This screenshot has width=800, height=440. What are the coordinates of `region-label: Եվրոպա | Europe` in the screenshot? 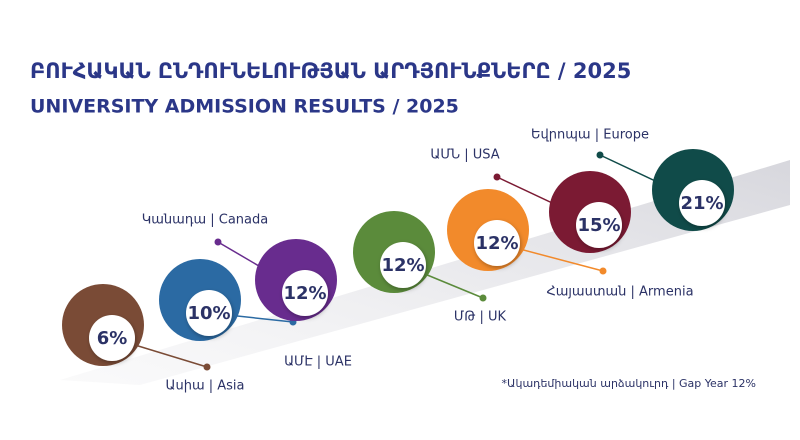 It's located at (590, 135).